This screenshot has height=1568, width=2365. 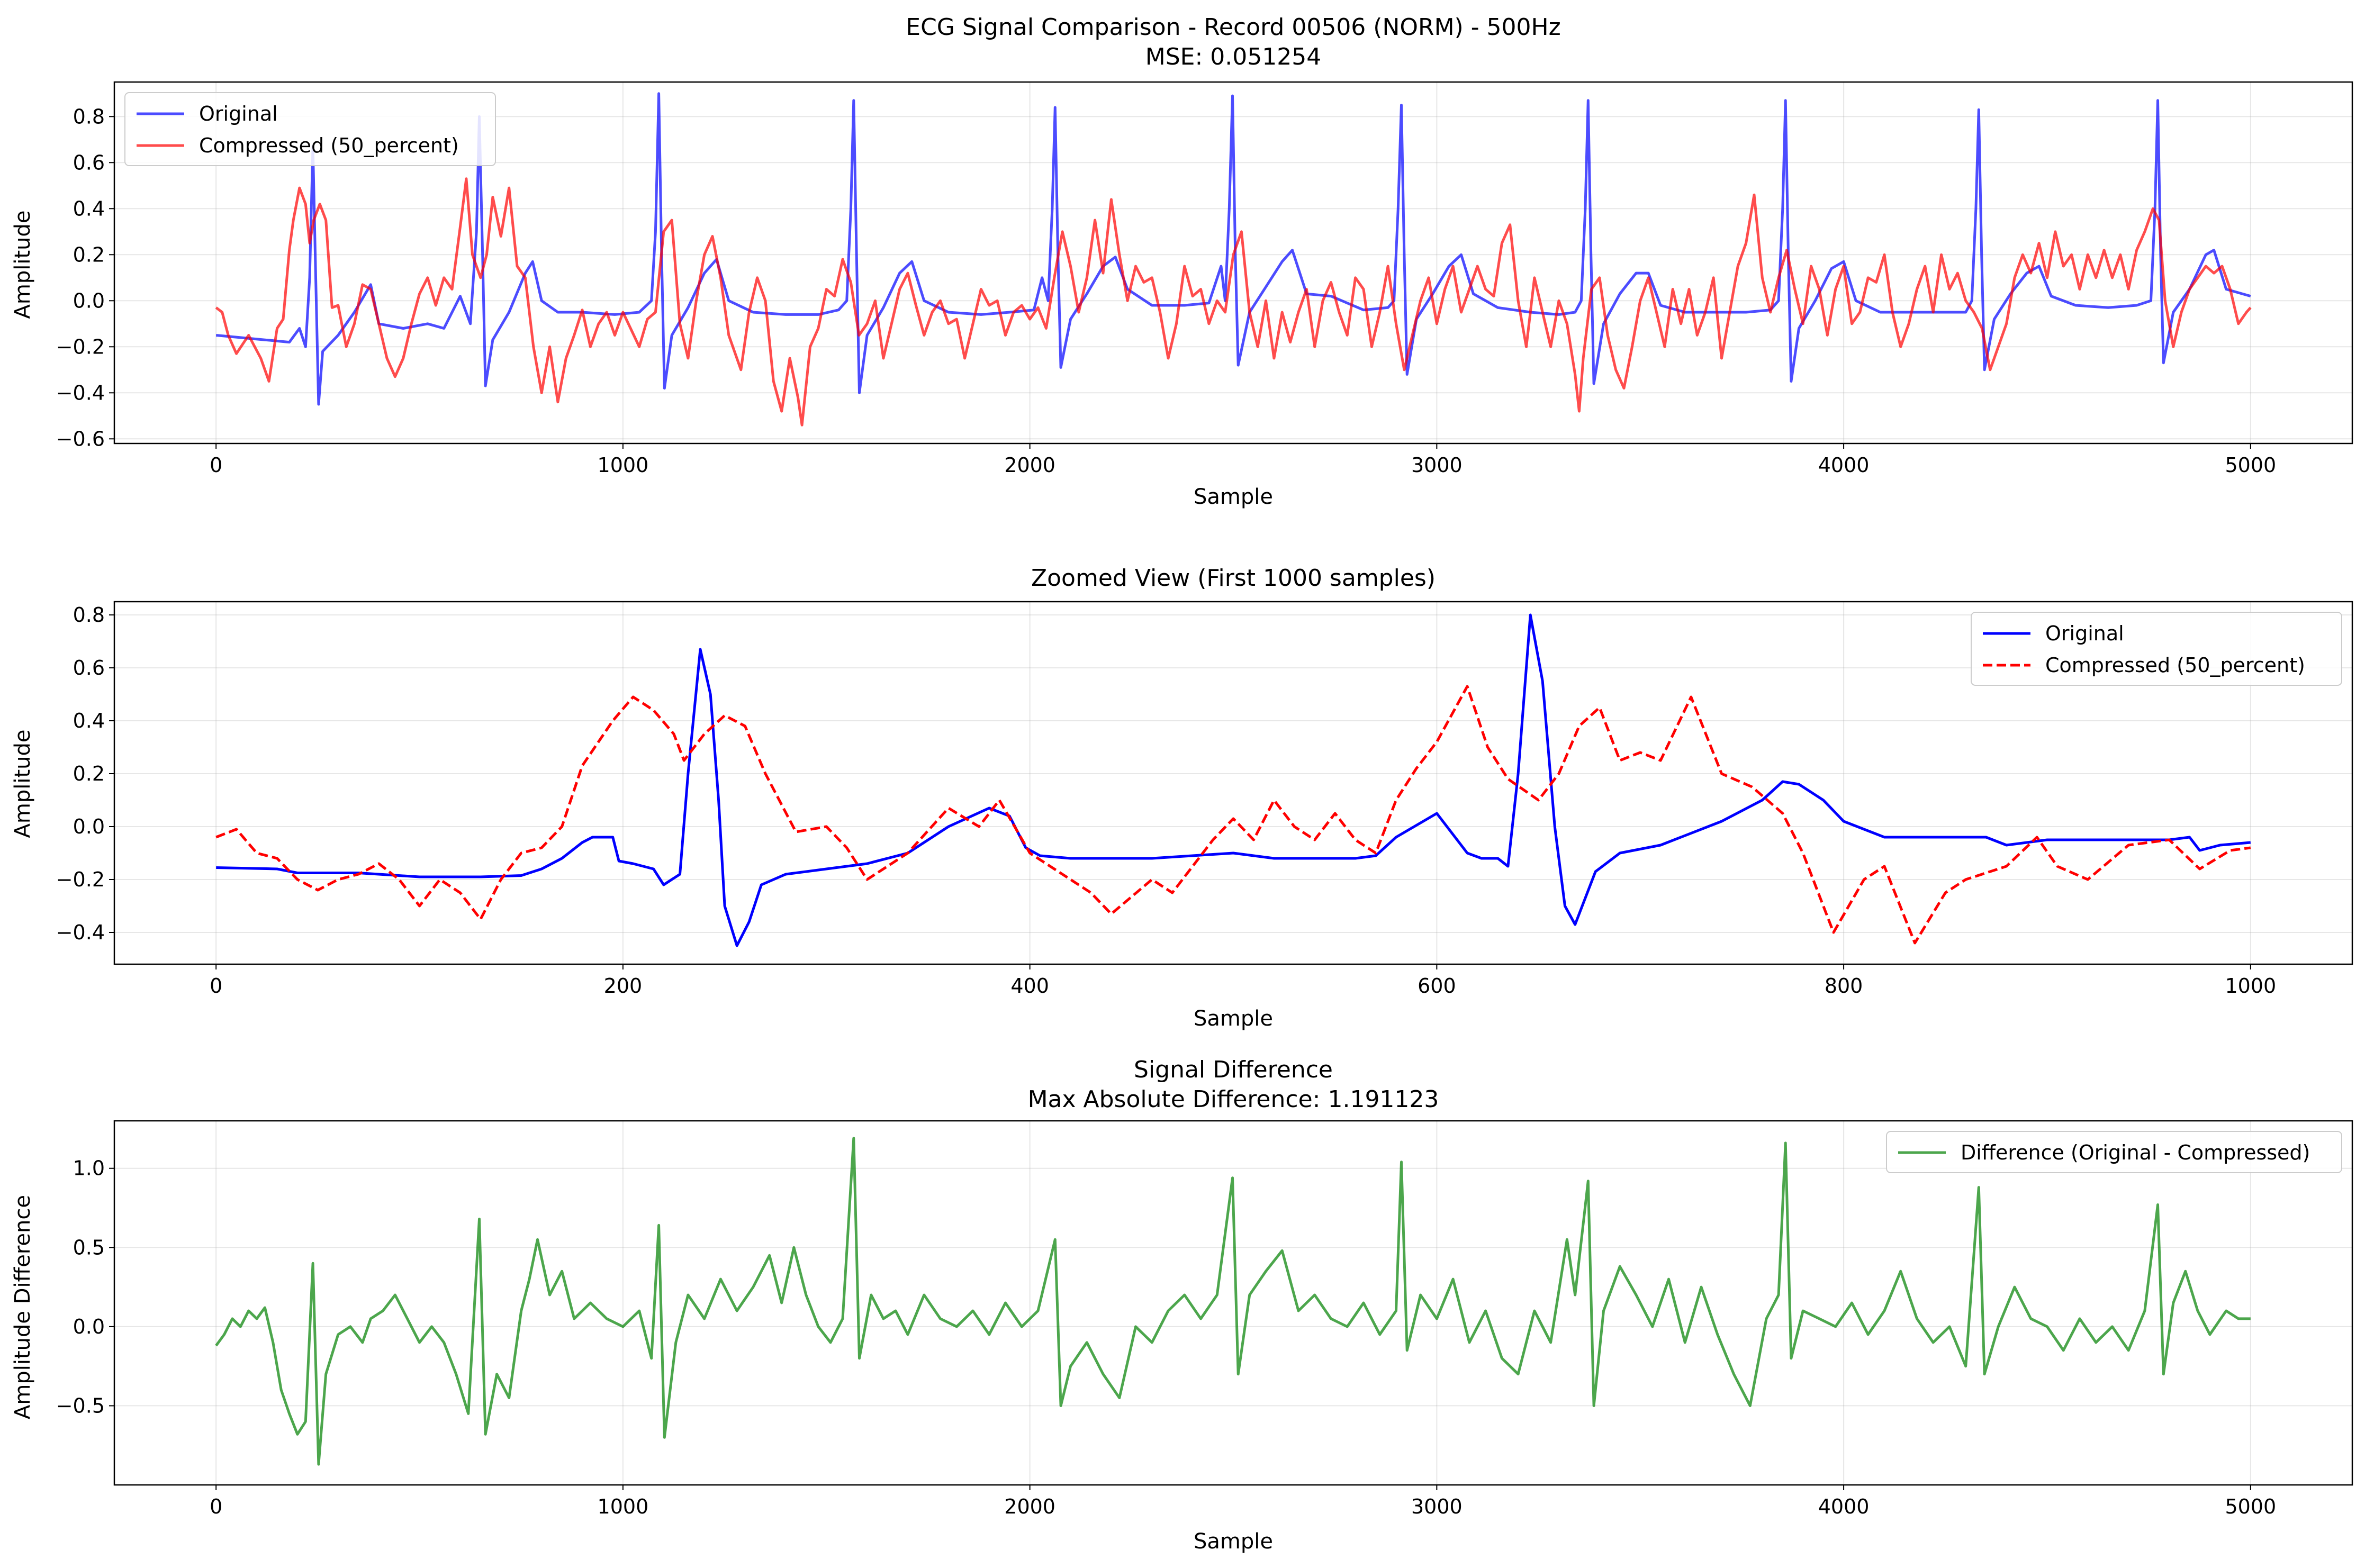 I want to click on chart1-ytick-label: 0.2, so click(x=89, y=254).